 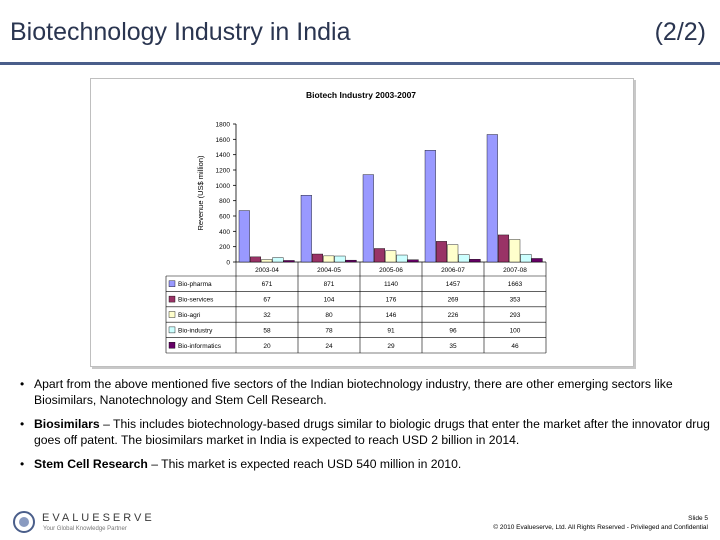 What do you see at coordinates (453, 284) in the screenshot?
I see `data-label: 1457` at bounding box center [453, 284].